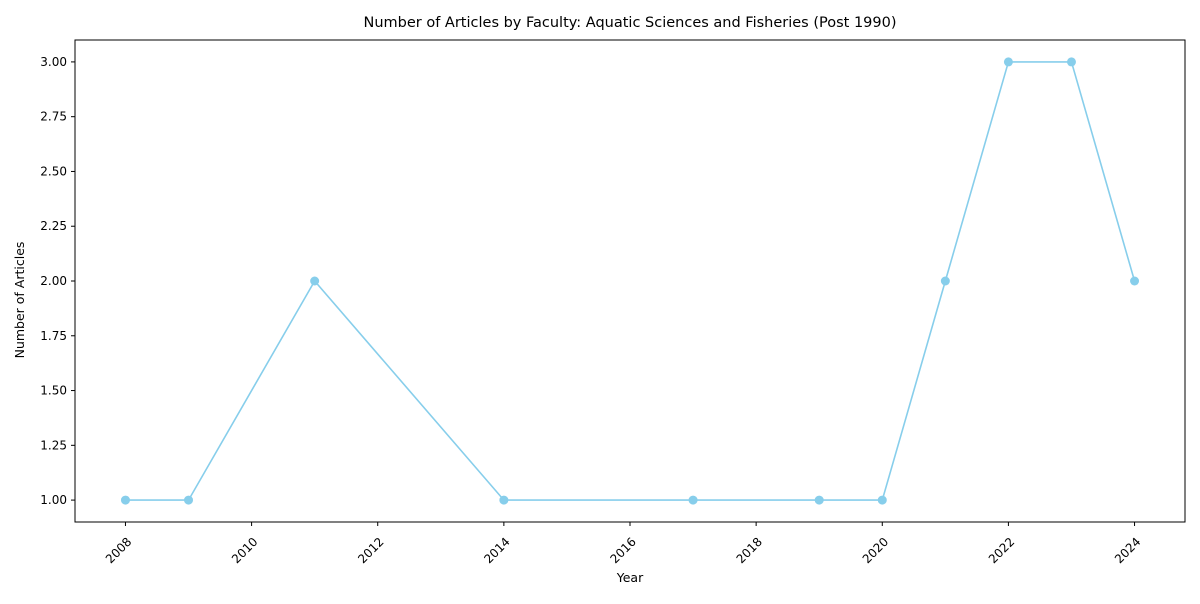  I want to click on x-tick-label: 2010, so click(244, 550).